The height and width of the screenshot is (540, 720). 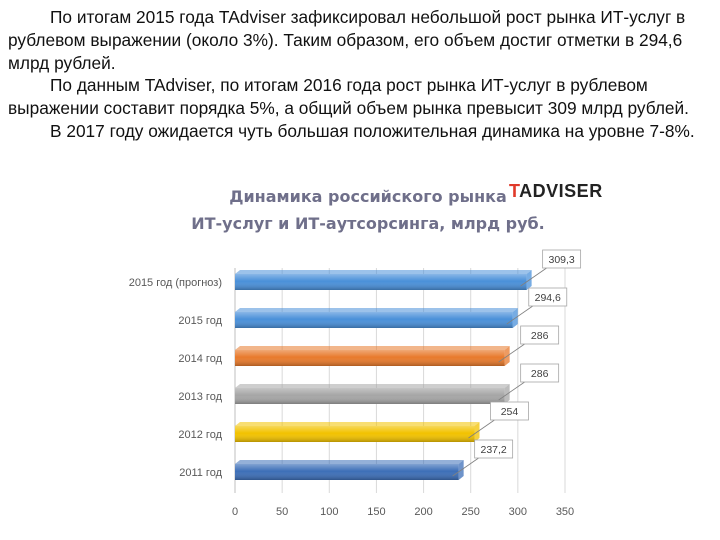 What do you see at coordinates (200, 321) in the screenshot?
I see `category-label: 2015 год` at bounding box center [200, 321].